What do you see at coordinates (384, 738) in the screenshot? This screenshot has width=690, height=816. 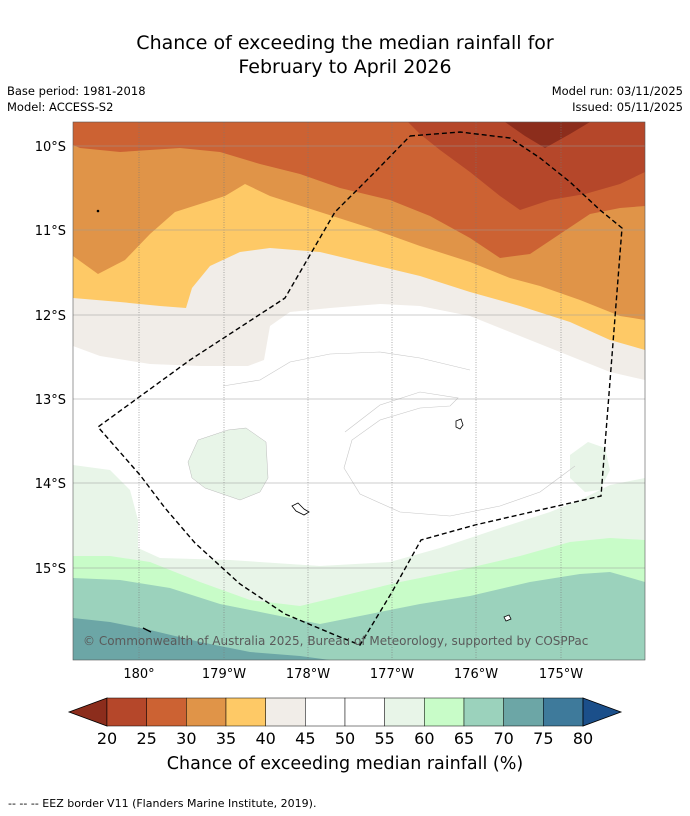 I see `colorbar-tick-label: 55` at bounding box center [384, 738].